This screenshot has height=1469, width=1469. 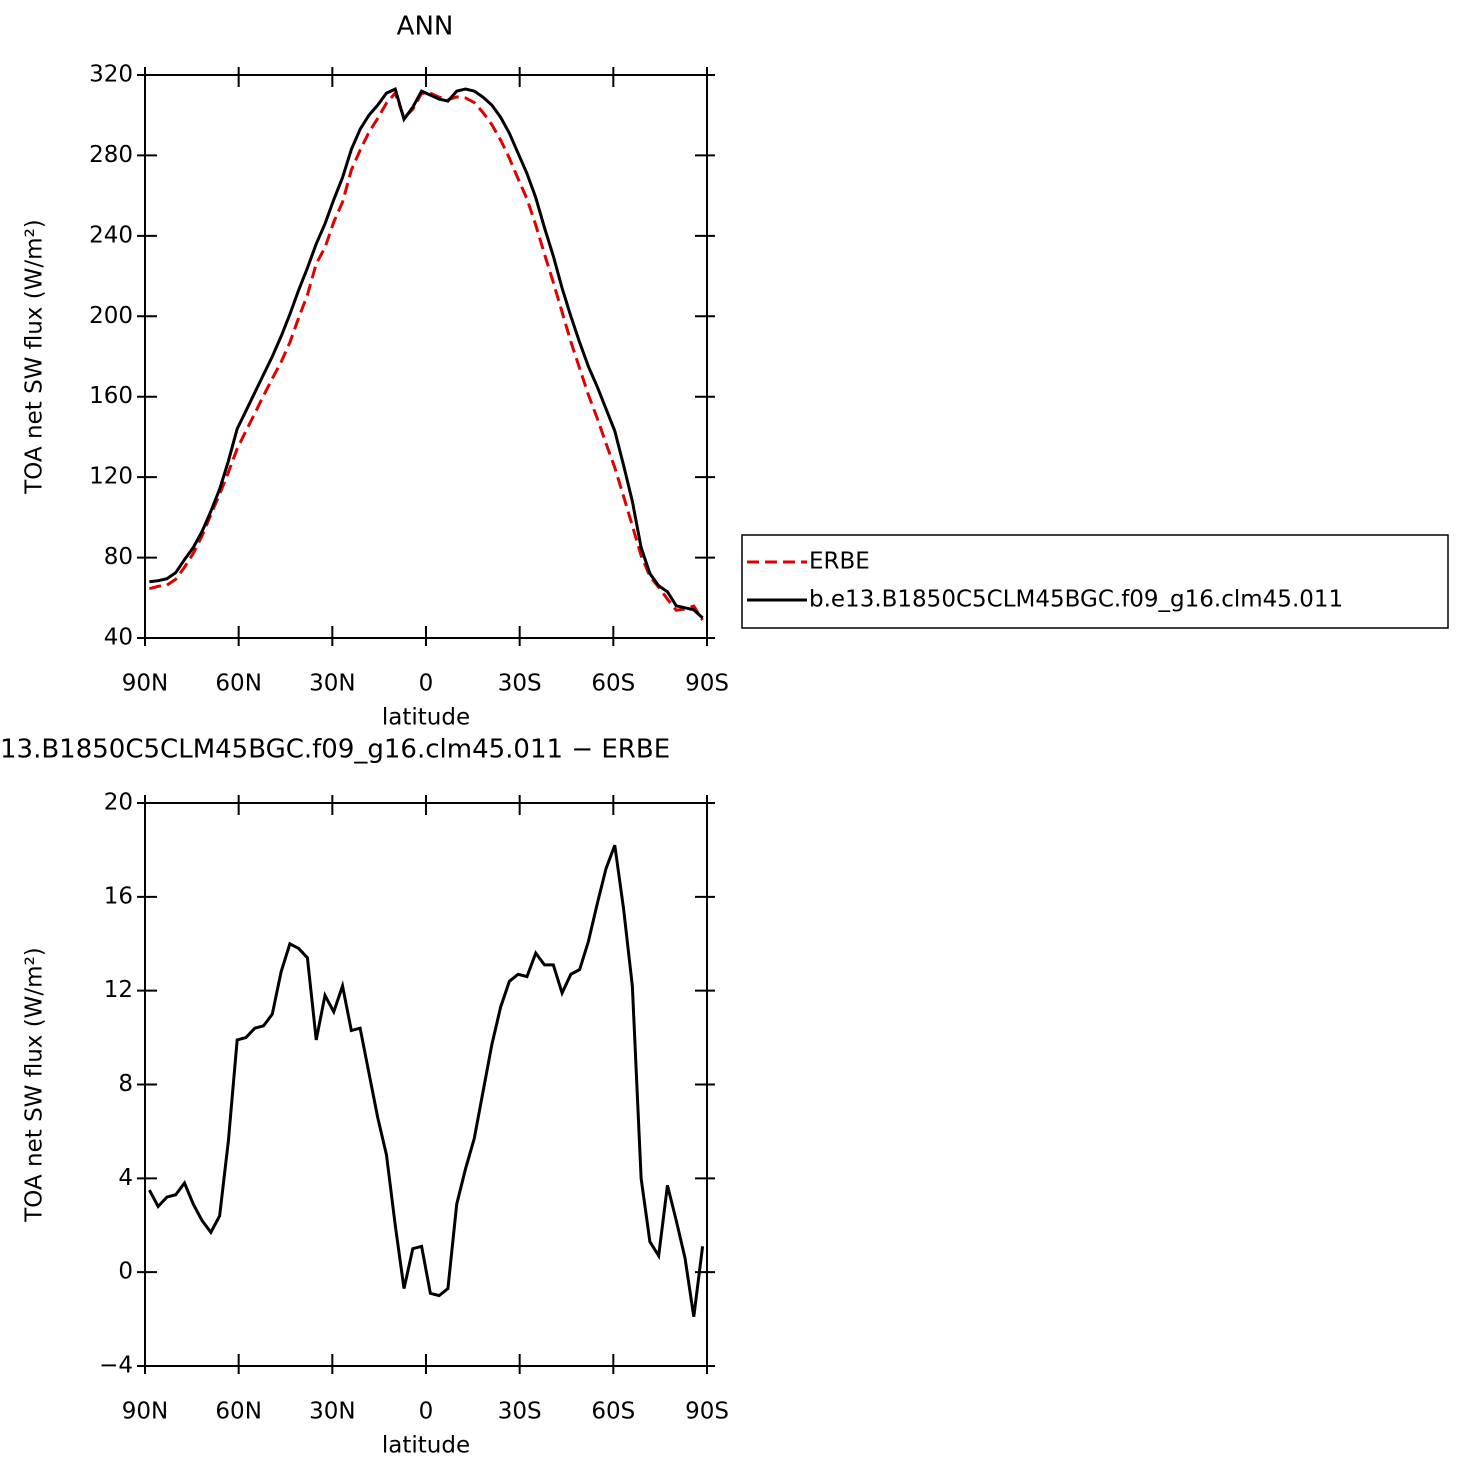 What do you see at coordinates (425, 27) in the screenshot?
I see `chart-title: ANN` at bounding box center [425, 27].